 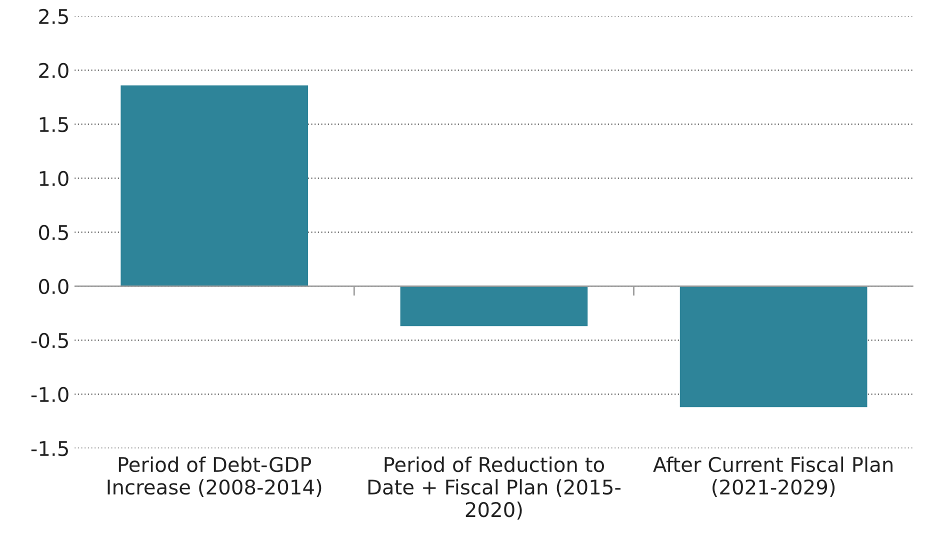 I want to click on x-tick-label: Period of Debt-GDP Increase (2008-2014), so click(x=215, y=477).